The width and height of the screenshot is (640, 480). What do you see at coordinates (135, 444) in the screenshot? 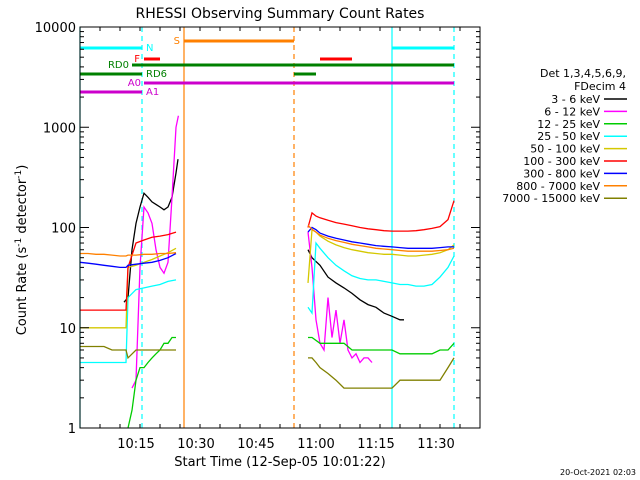
I see `x-tick-label-0: 10:15` at bounding box center [135, 444].